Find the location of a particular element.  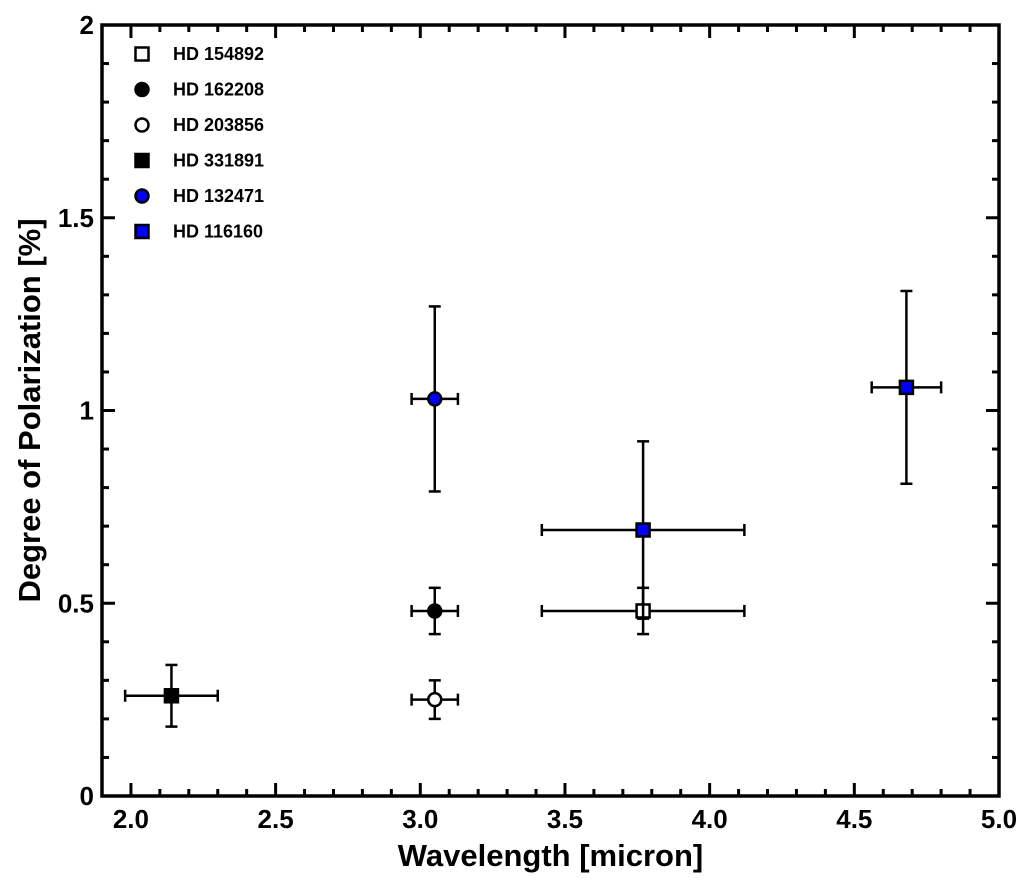

legend-label: HD 162208 is located at coordinates (218, 90).